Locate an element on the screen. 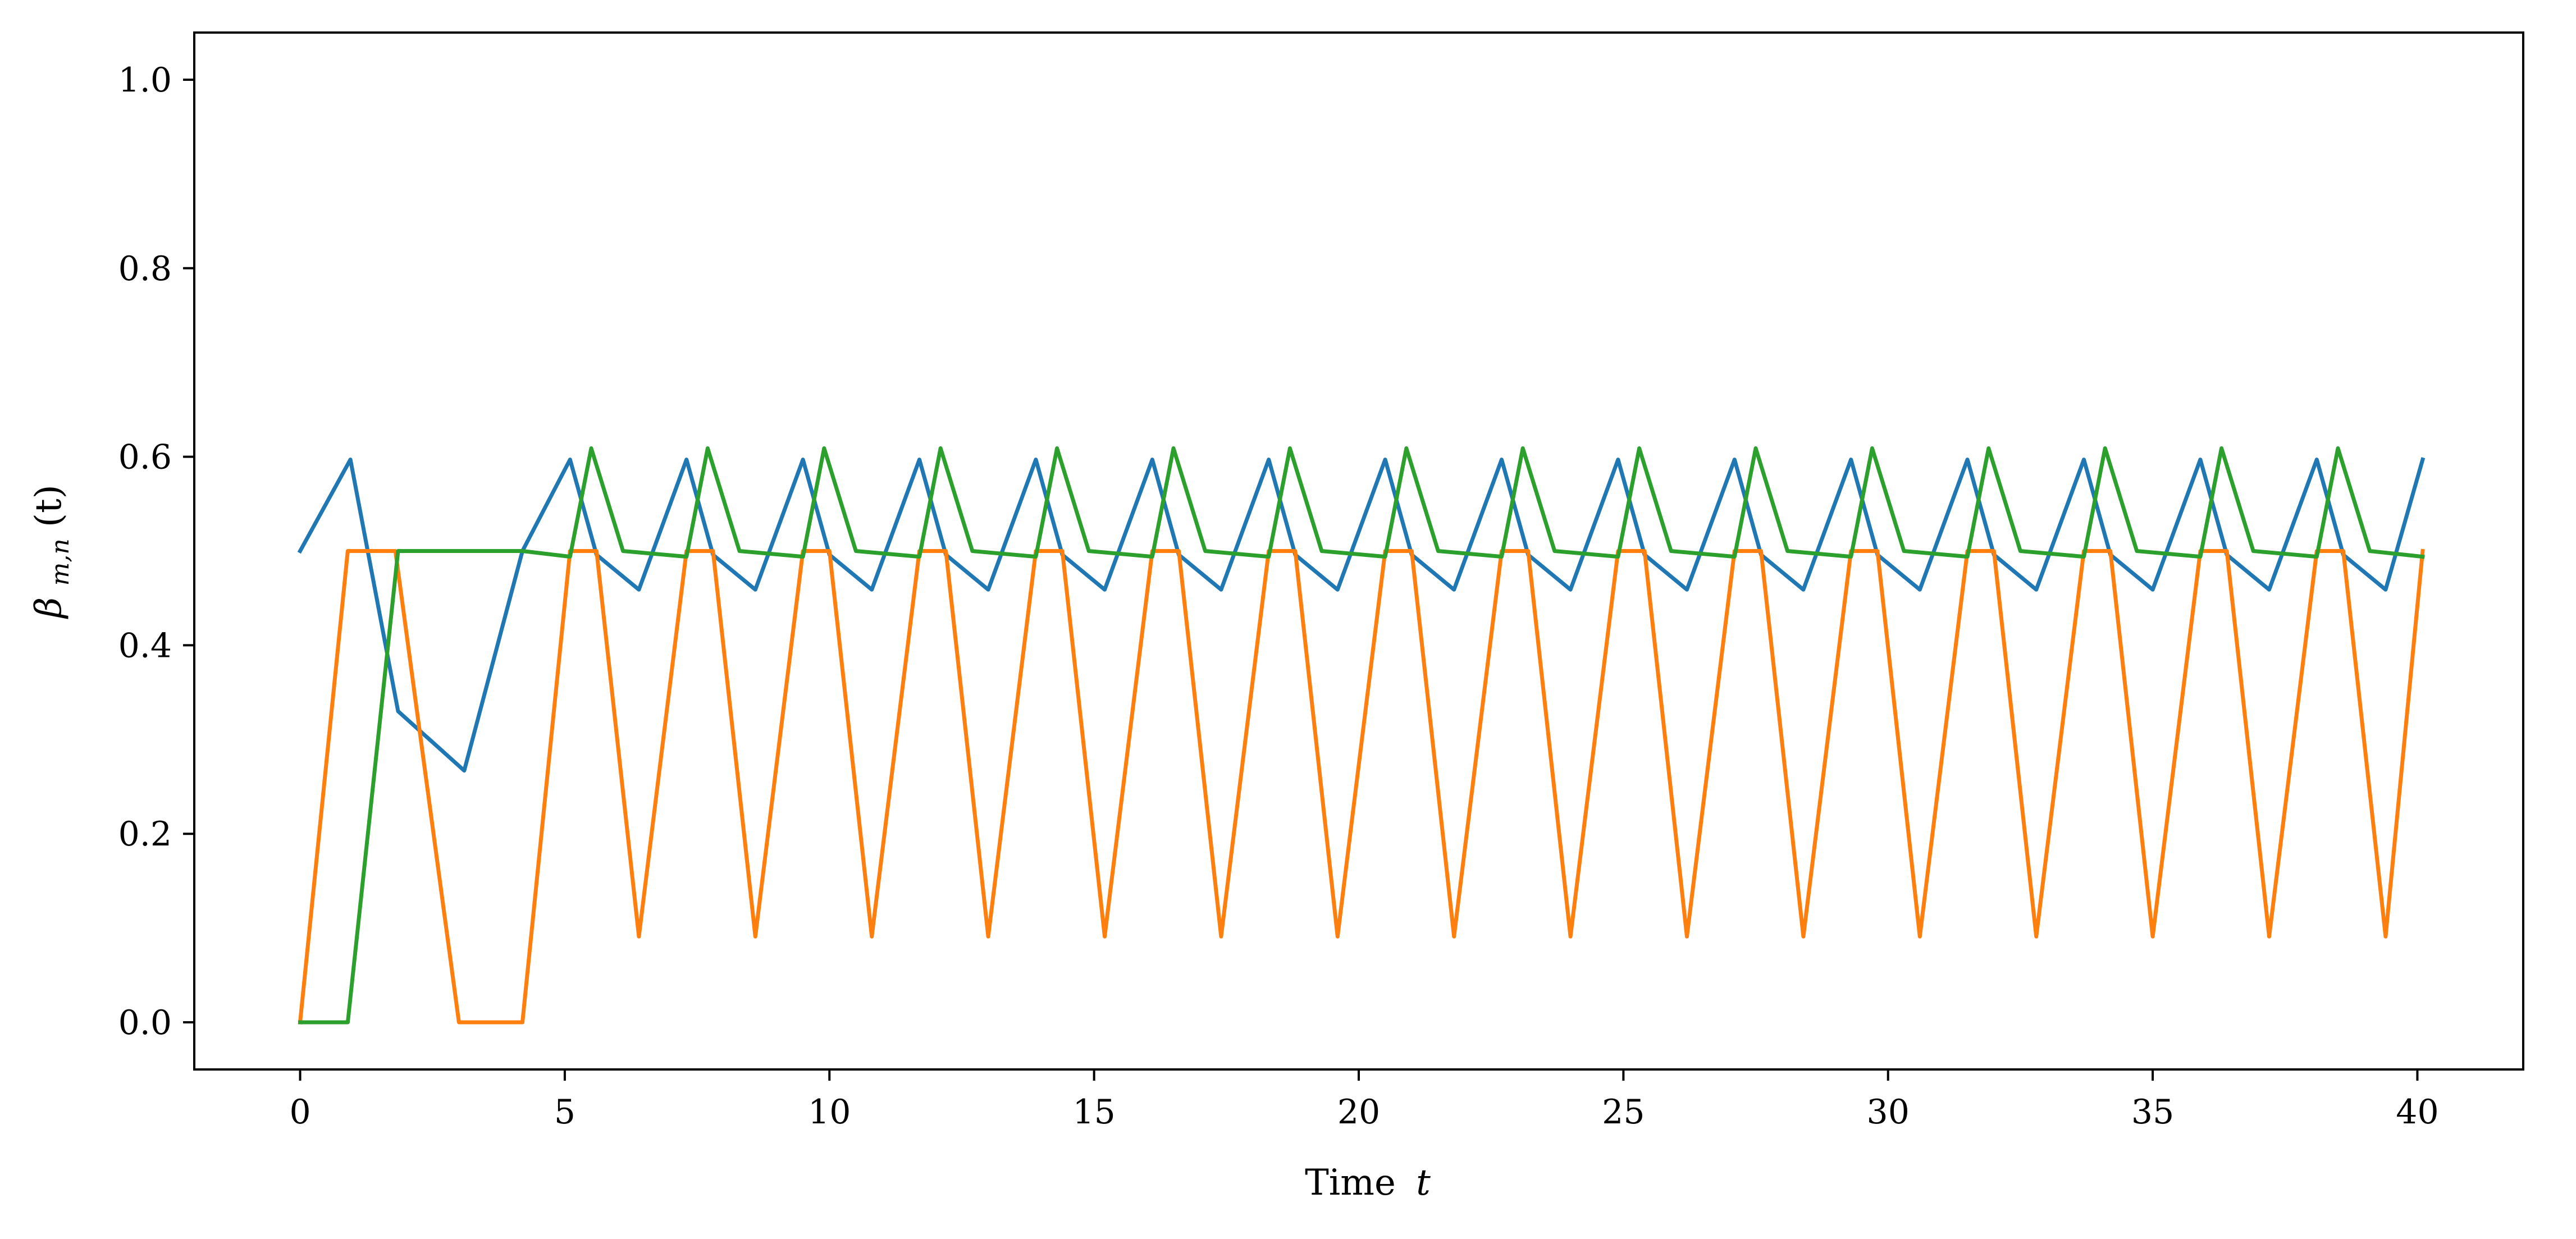 Image resolution: width=2576 pixels, height=1239 pixels. y-tick-label: 0.2 is located at coordinates (145, 834).